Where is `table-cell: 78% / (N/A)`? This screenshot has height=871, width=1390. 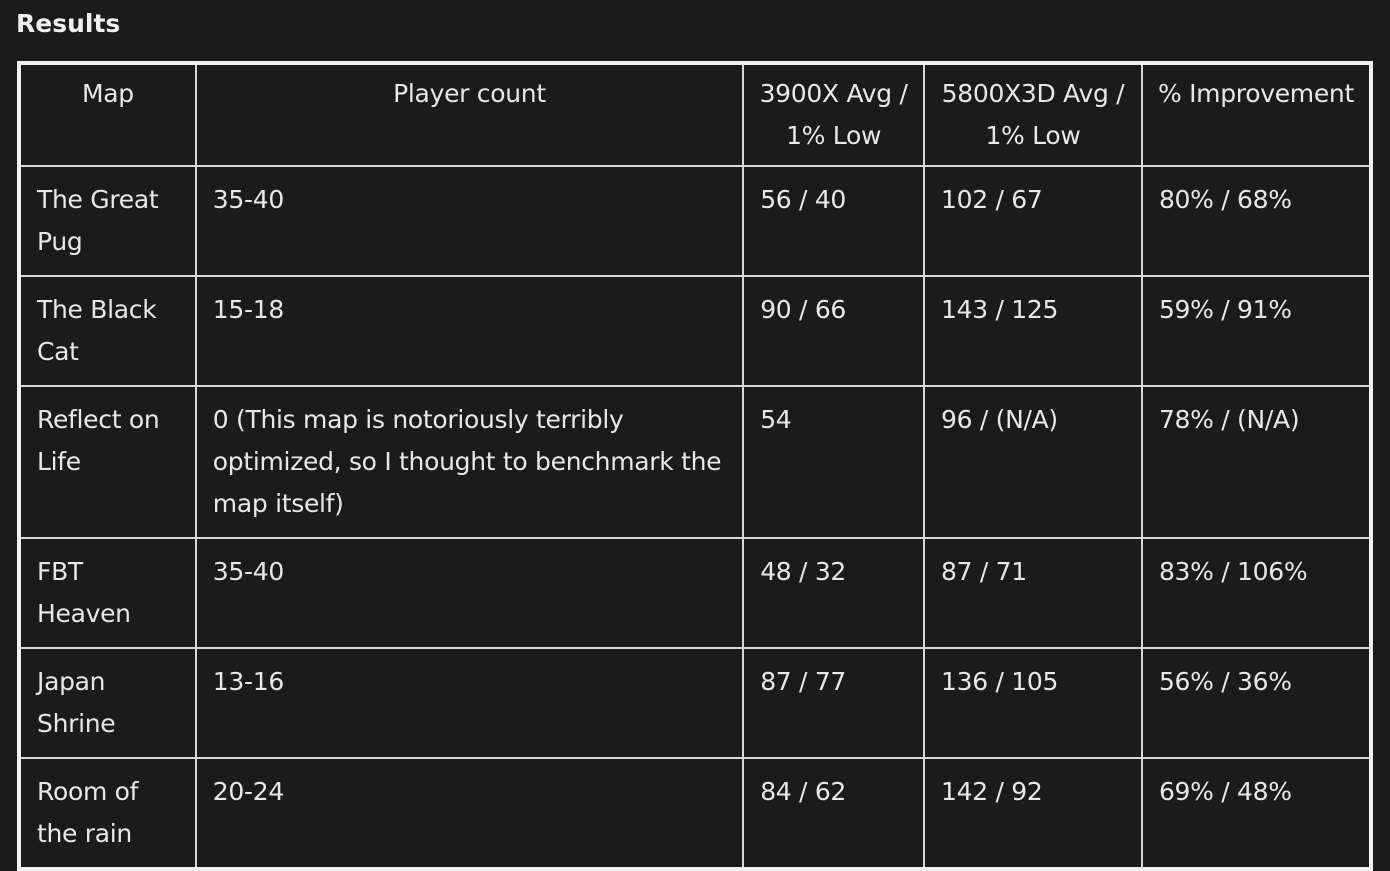
table-cell: 78% / (N/A) is located at coordinates (1256, 462).